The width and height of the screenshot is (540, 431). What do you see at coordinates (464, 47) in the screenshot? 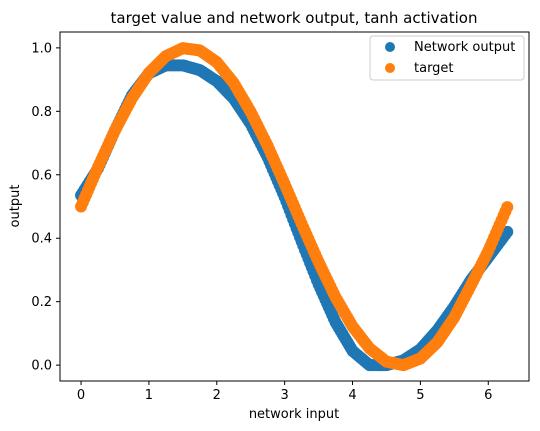
I see `legend-label-network-output: Network output` at bounding box center [464, 47].